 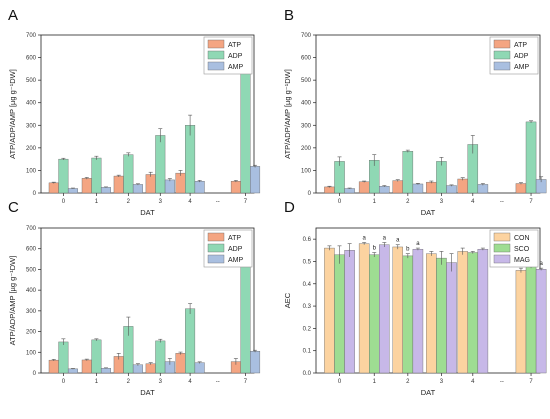 I want to click on y-tick-label: 0.1, so click(x=307, y=352).